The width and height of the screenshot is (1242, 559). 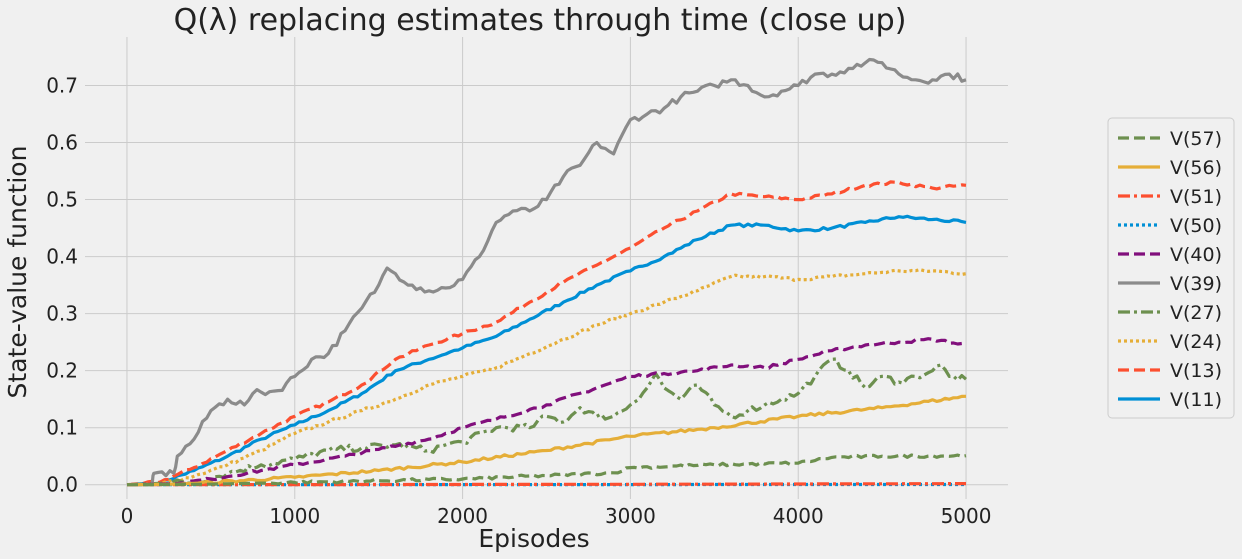 I want to click on x-tick-label: 2000, so click(x=462, y=516).